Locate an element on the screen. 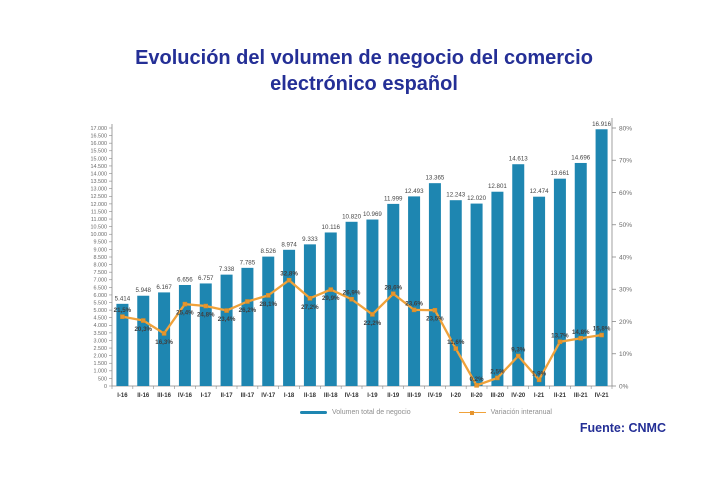 Image resolution: width=728 pixels, height=481 pixels. x-tick-label: III-21 is located at coordinates (581, 396).